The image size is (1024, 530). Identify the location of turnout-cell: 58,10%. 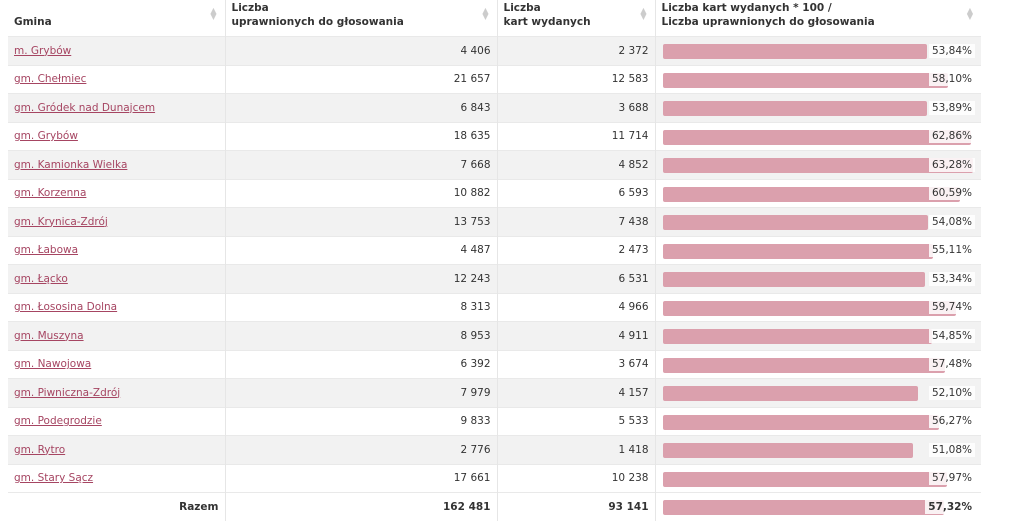
(818, 79).